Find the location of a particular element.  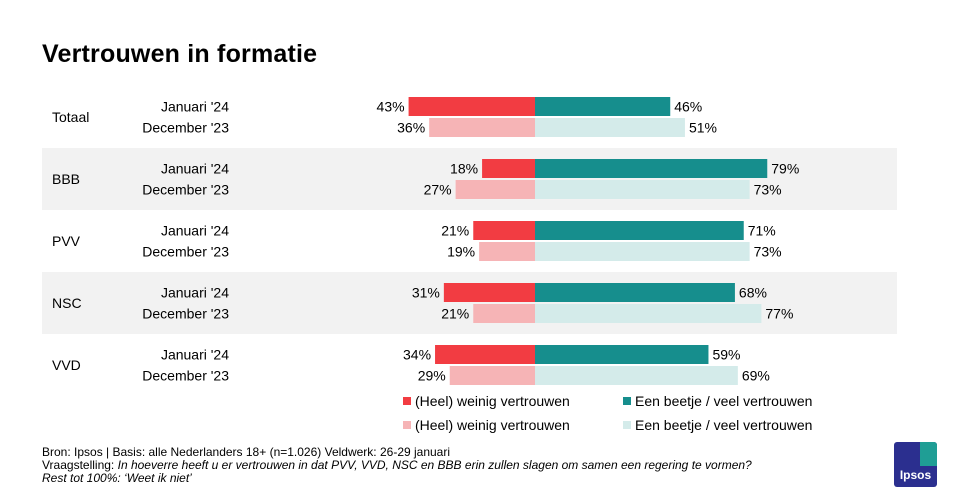

data-label: 29% is located at coordinates (432, 376).